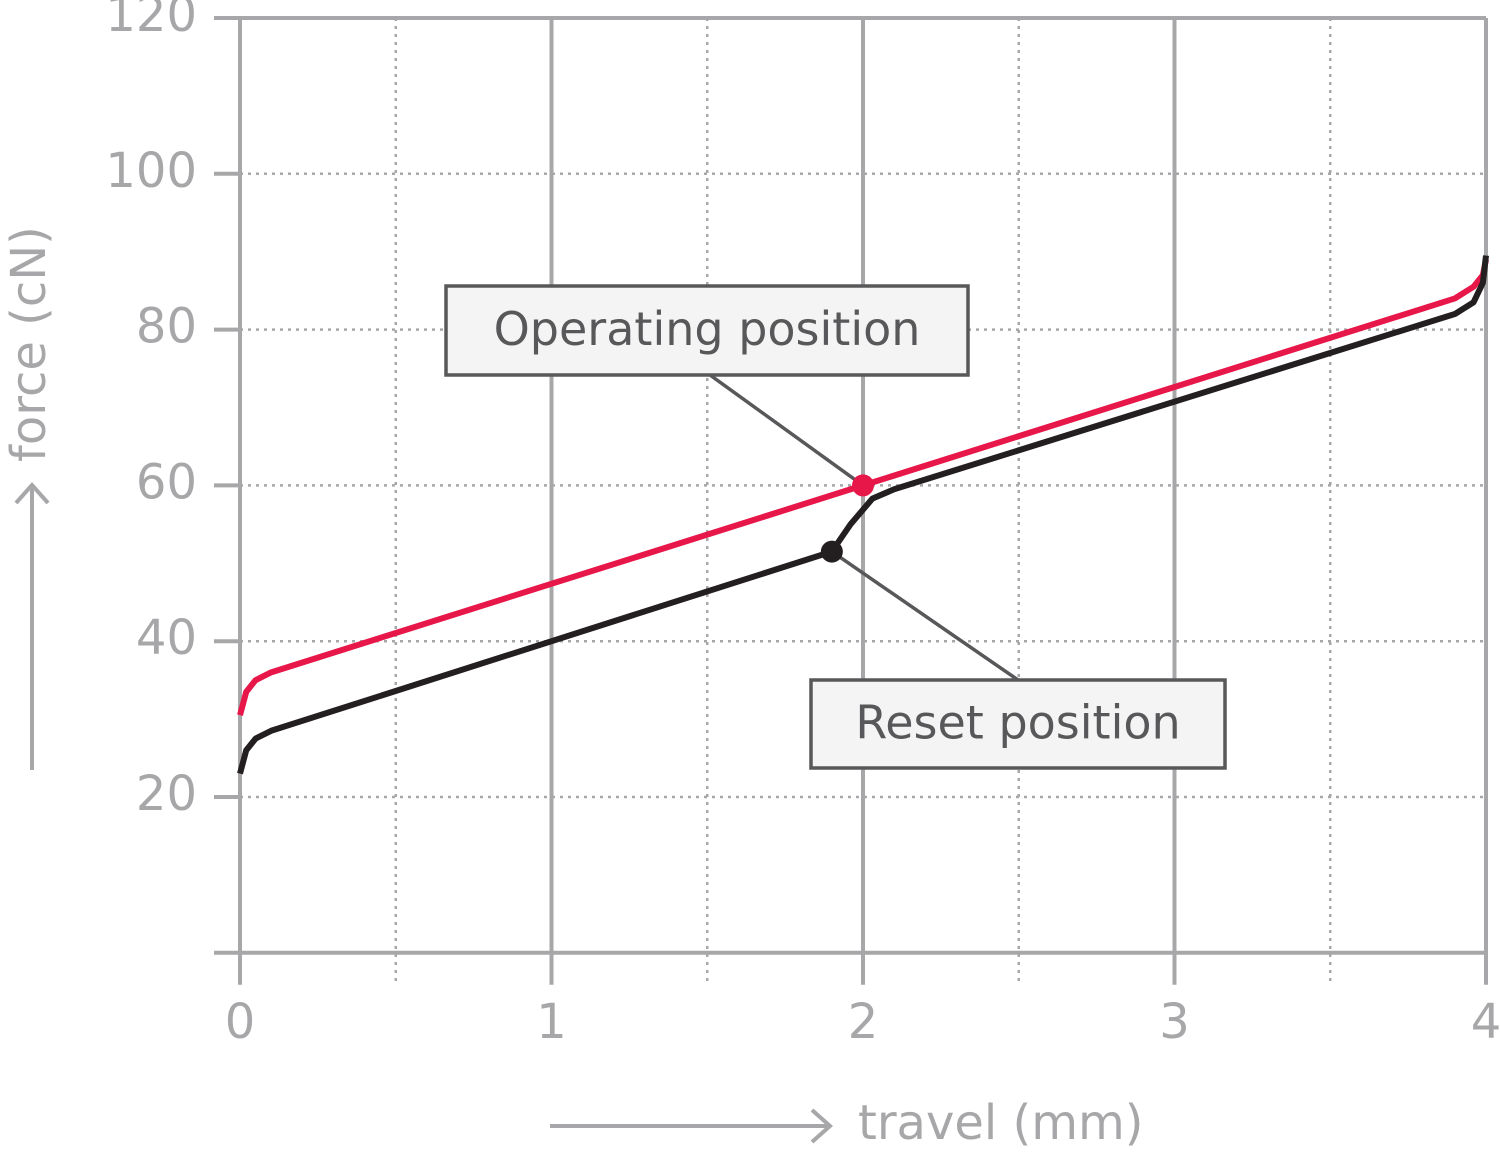  Describe the element at coordinates (166, 482) in the screenshot. I see `y-tick-label: 60` at that location.